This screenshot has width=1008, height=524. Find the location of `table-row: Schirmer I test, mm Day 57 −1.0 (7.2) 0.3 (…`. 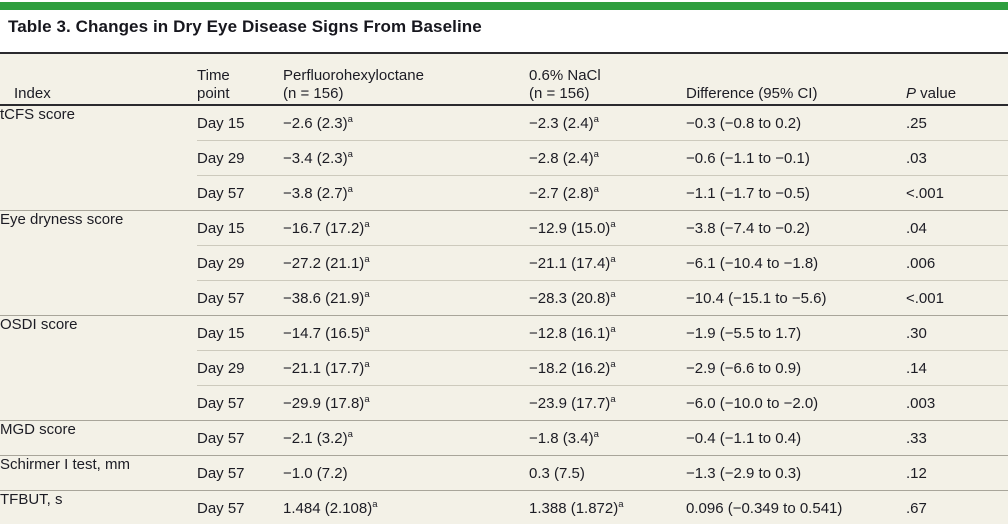

table-row: Schirmer I test, mm Day 57 −1.0 (7.2) 0.3 (… is located at coordinates (504, 473).